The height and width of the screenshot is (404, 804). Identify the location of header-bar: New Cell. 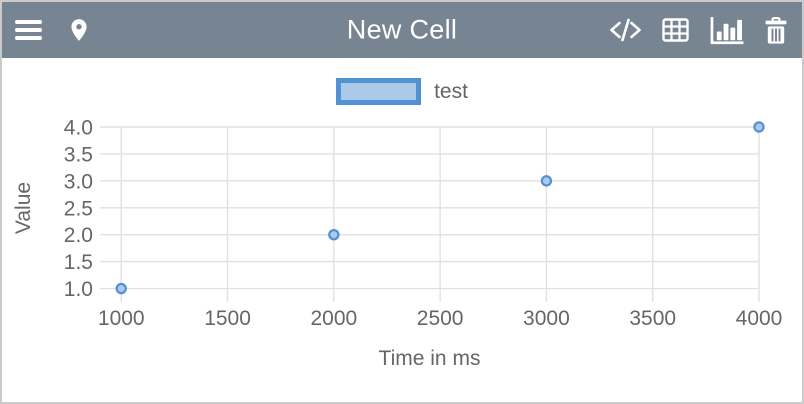
(402, 30).